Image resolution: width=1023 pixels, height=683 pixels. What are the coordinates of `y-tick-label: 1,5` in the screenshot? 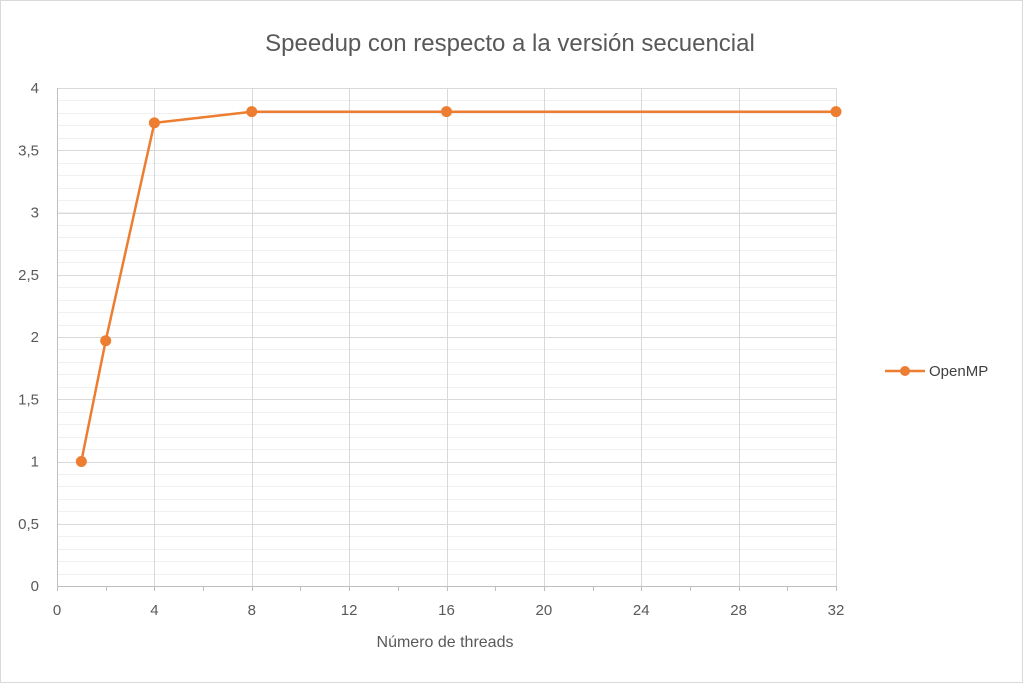 It's located at (28, 399).